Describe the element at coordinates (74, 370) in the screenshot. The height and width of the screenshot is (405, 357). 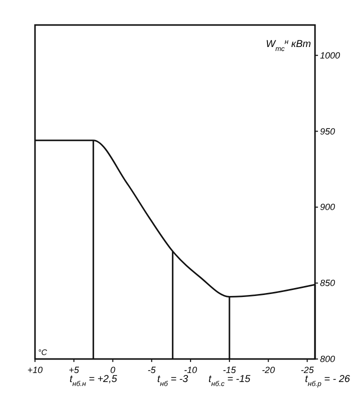
I see `x-tick-label: +5` at that location.